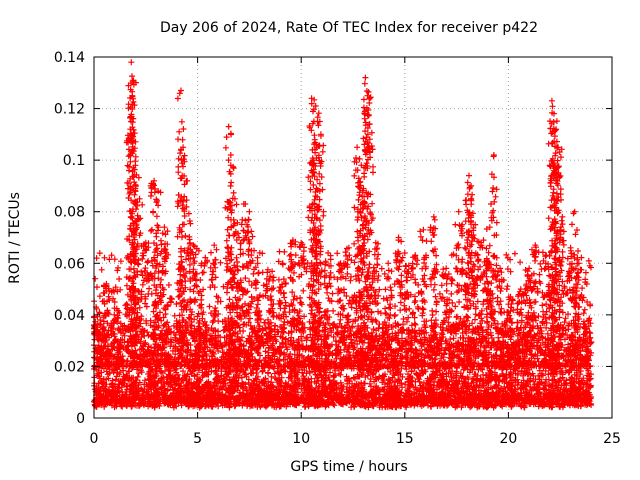  What do you see at coordinates (69, 316) in the screenshot?
I see `y-tick-label: 0.04` at bounding box center [69, 316].